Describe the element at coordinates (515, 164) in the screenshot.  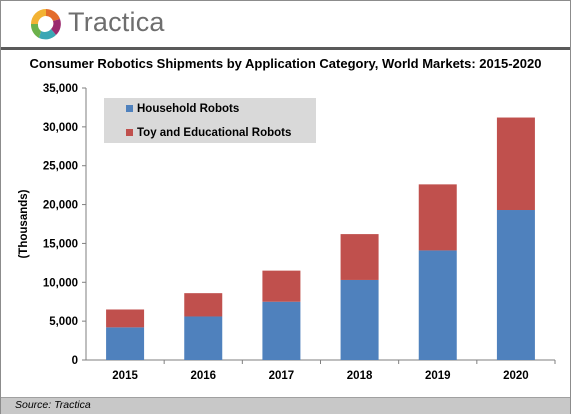
I see `bar-toy-educational-2020` at that location.